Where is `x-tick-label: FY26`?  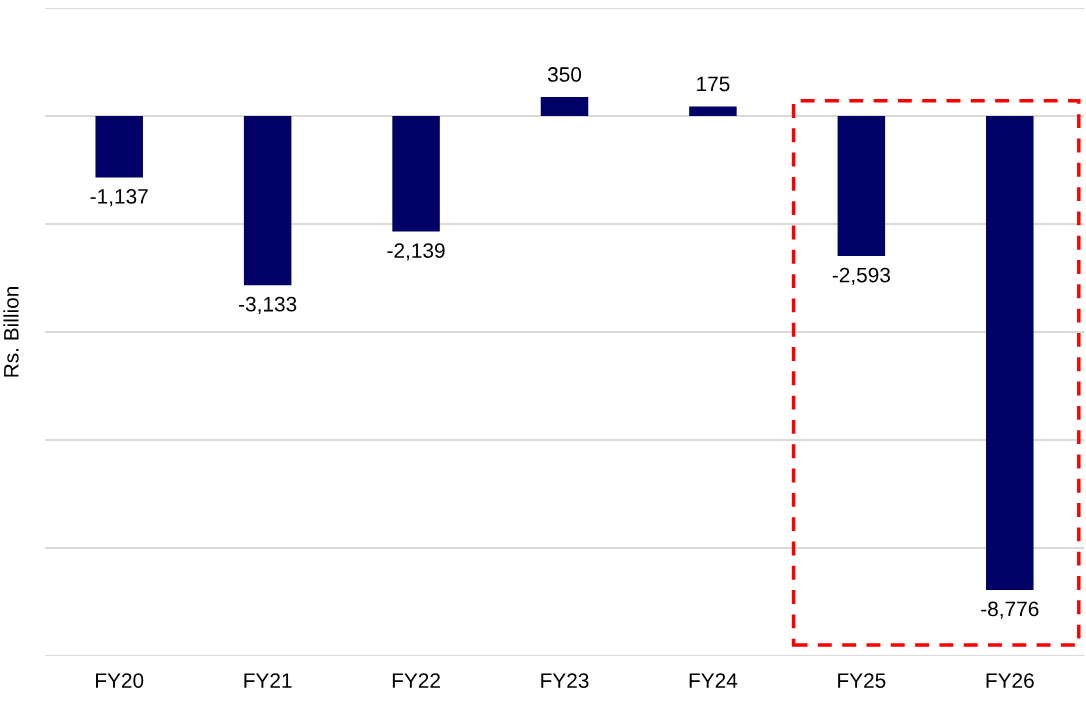
x-tick-label: FY26 is located at coordinates (1010, 680).